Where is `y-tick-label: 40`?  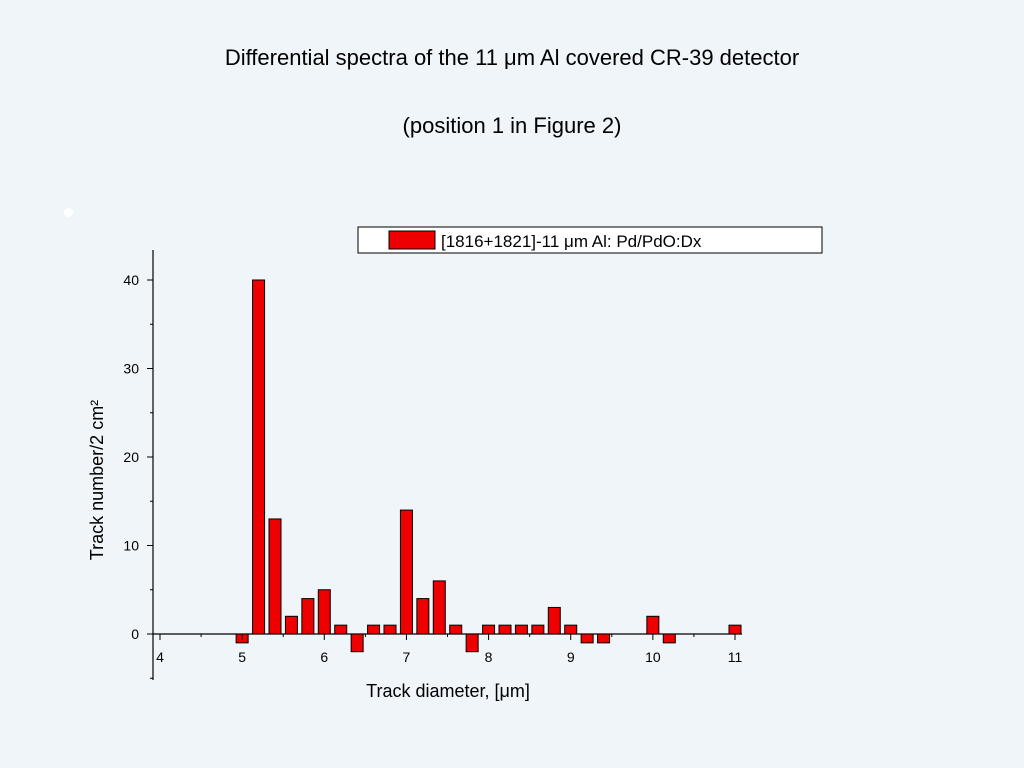
y-tick-label: 40 is located at coordinates (131, 280).